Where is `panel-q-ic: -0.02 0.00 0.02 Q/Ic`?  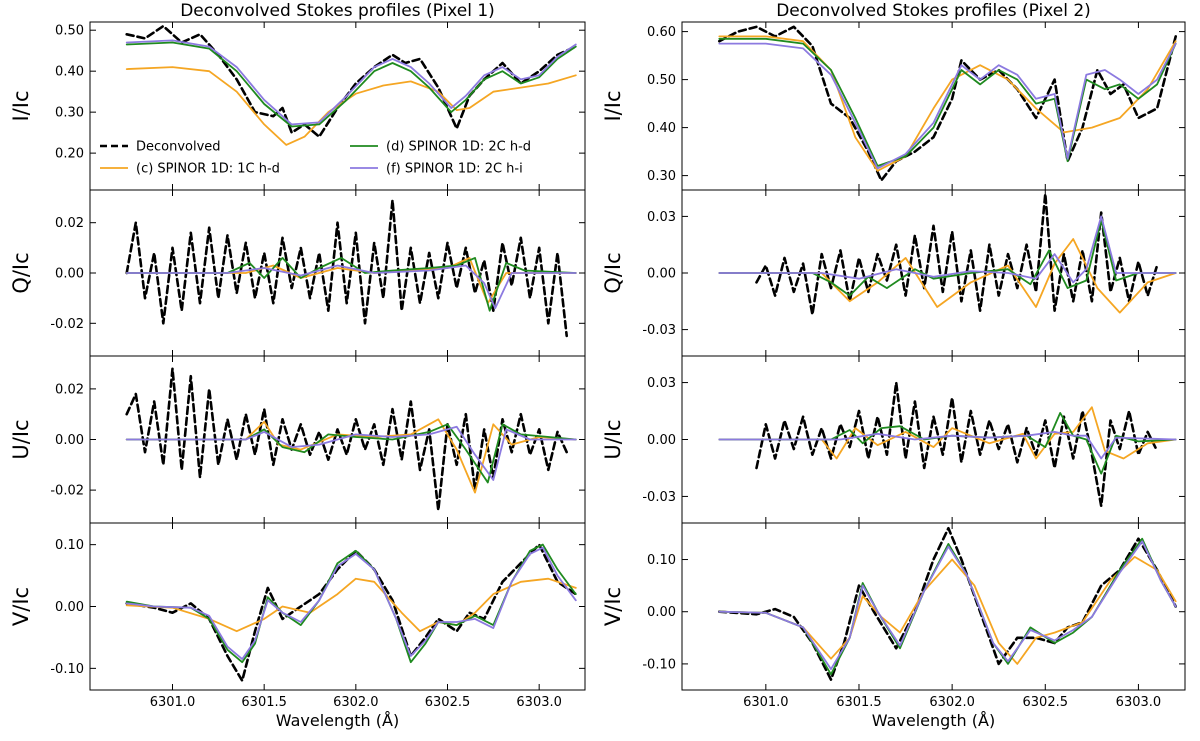 panel-q-ic: -0.02 0.00 0.02 Q/Ic is located at coordinates (297, 273).